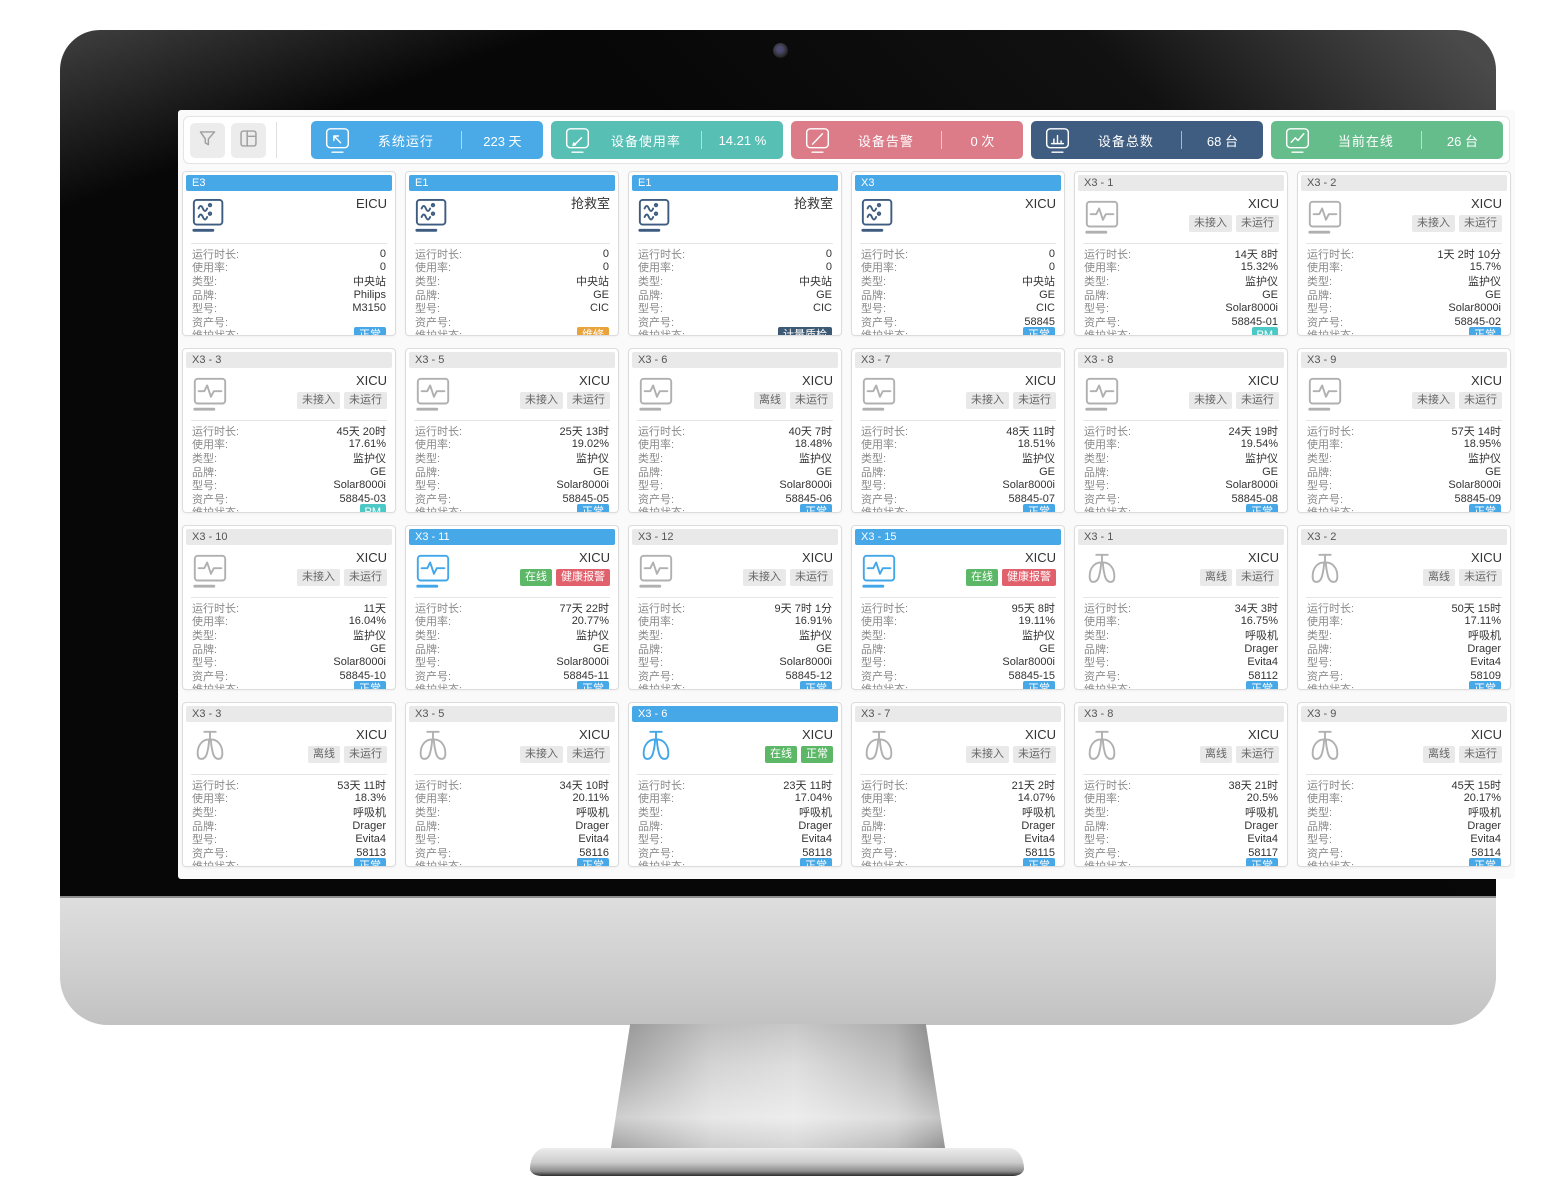 This screenshot has width=1562, height=1192. Describe the element at coordinates (958, 183) in the screenshot. I see `device-id: X3` at that location.